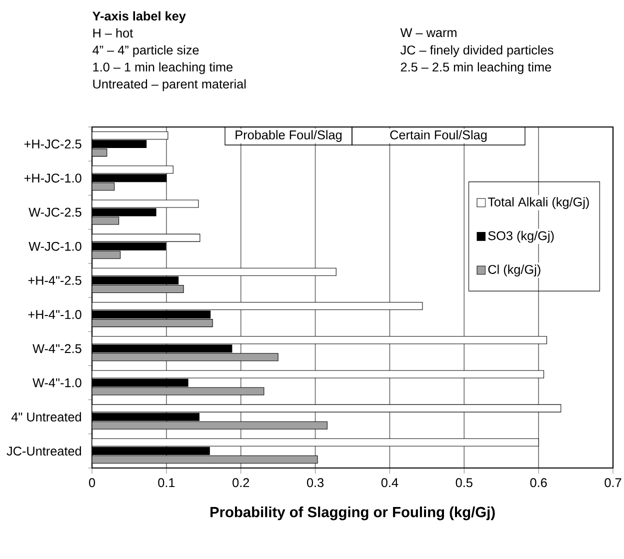  What do you see at coordinates (55, 212) in the screenshot?
I see `y-tick-label: W-JC-2.5` at bounding box center [55, 212].